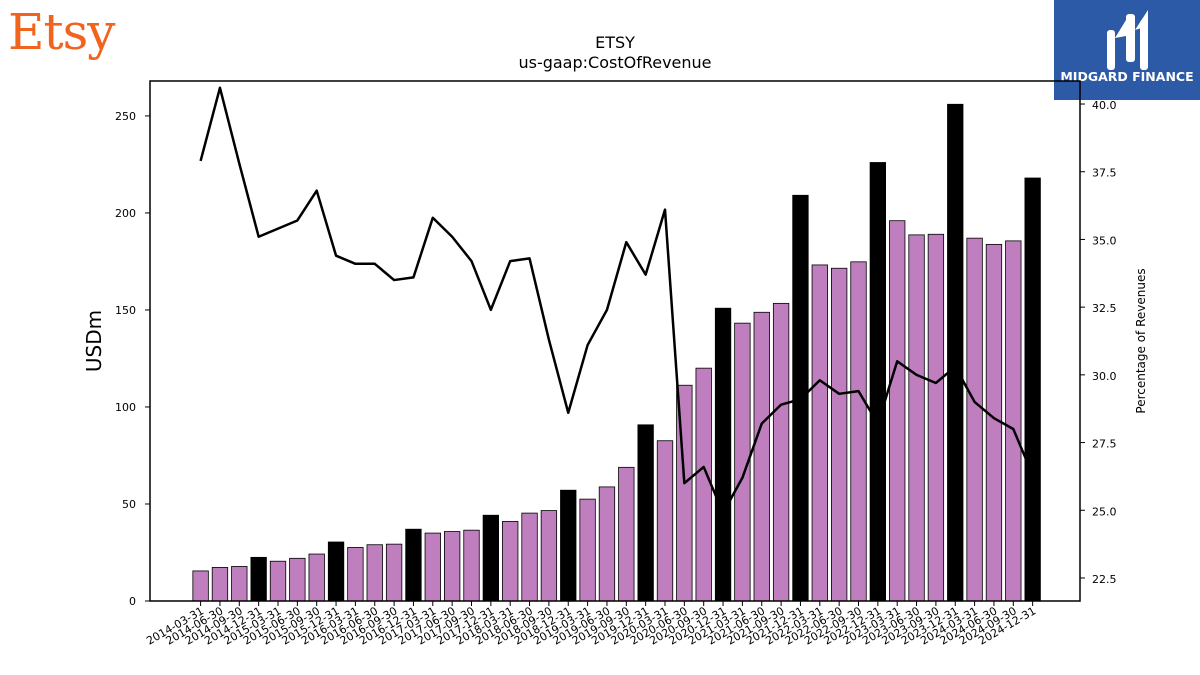  I want to click on chart-title: ETSY, so click(615, 42).